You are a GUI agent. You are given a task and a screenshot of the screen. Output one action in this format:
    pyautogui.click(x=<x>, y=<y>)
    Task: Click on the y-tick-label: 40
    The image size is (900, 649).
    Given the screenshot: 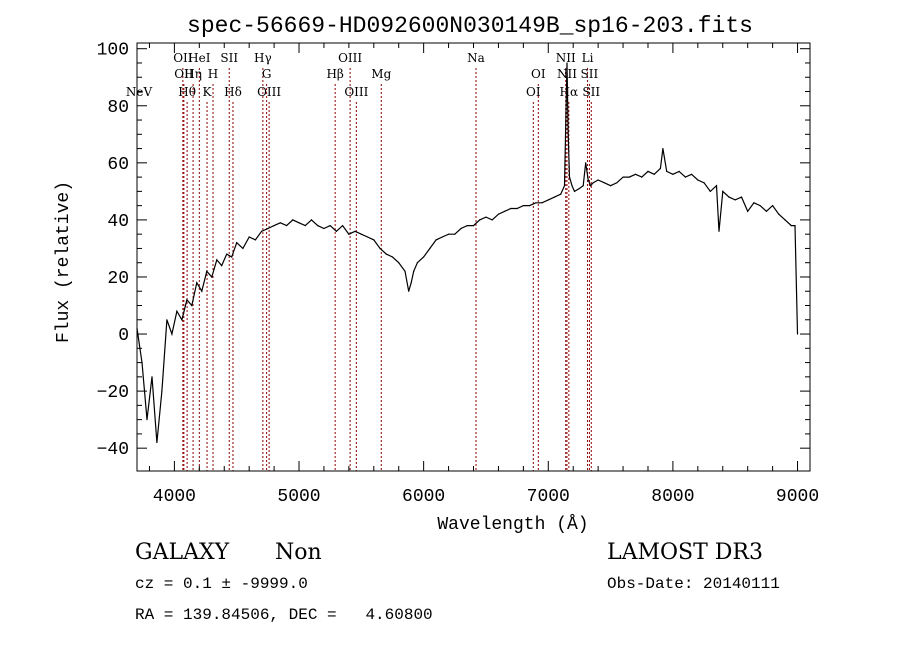 What is the action you would take?
    pyautogui.click(x=118, y=222)
    